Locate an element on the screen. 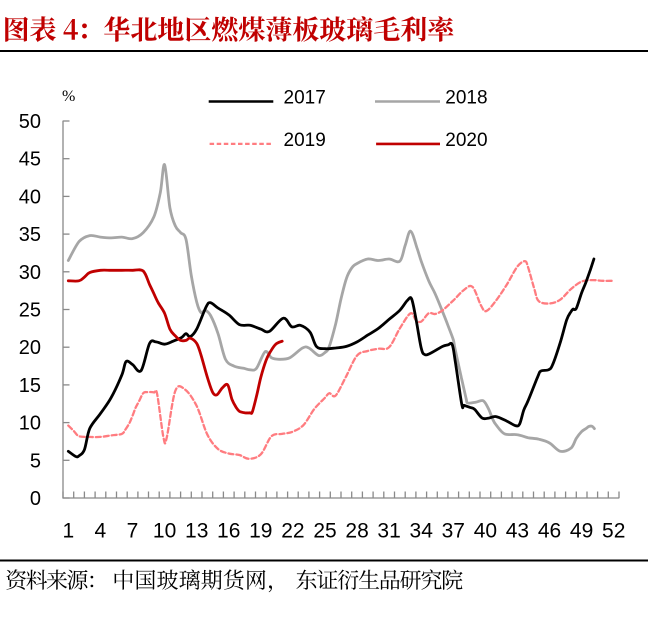  svg-text: 30 is located at coordinates (30, 273).